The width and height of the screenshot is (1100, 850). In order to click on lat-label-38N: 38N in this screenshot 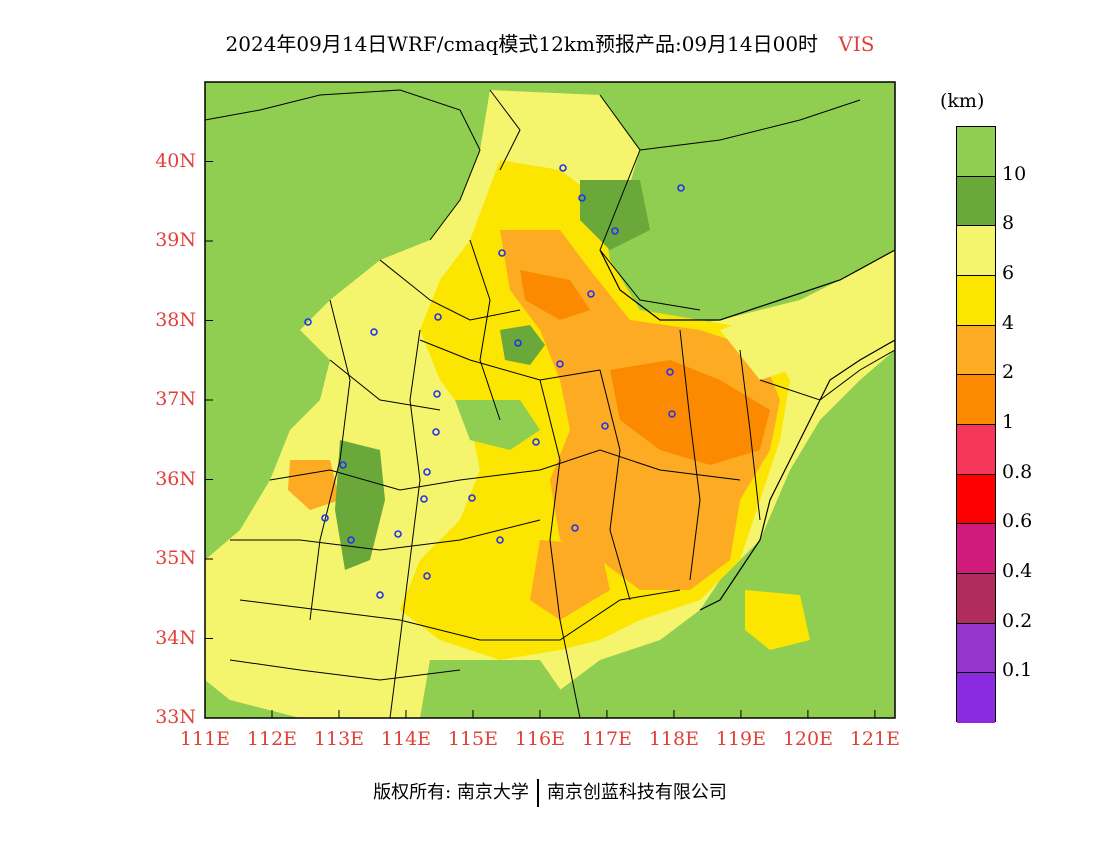, I will do `click(175, 319)`.